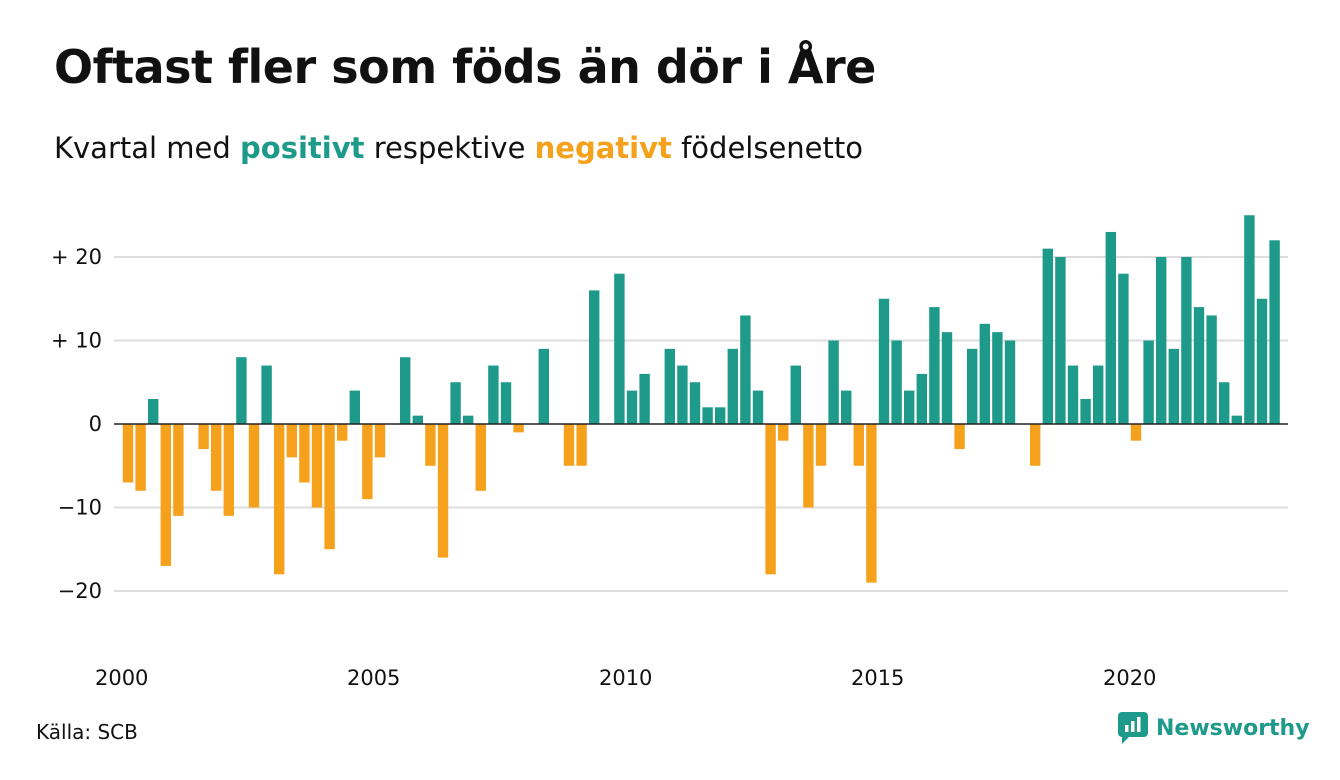 The width and height of the screenshot is (1340, 780). Describe the element at coordinates (1233, 728) in the screenshot. I see `brand-name: Newsworthy` at that location.